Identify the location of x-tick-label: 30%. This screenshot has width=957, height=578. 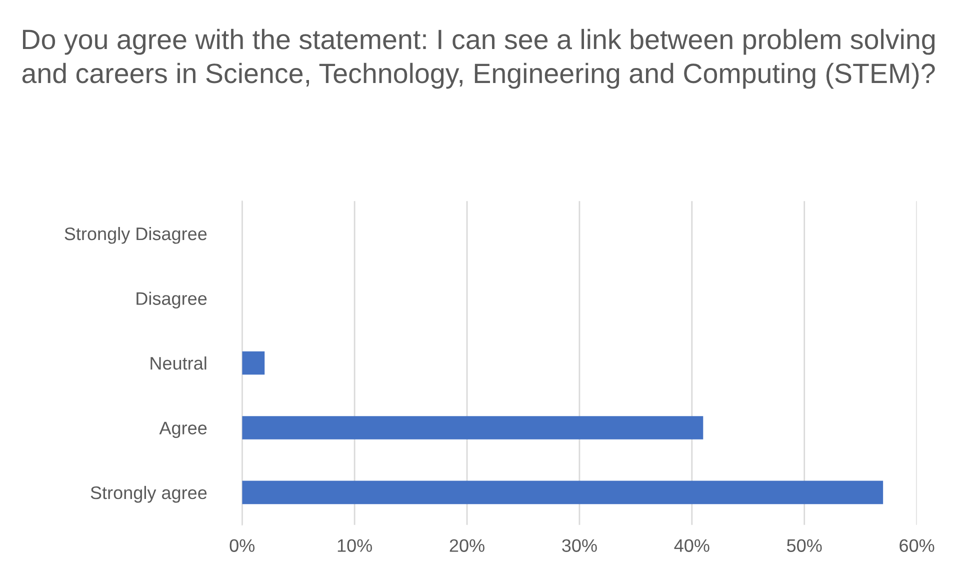
(579, 545).